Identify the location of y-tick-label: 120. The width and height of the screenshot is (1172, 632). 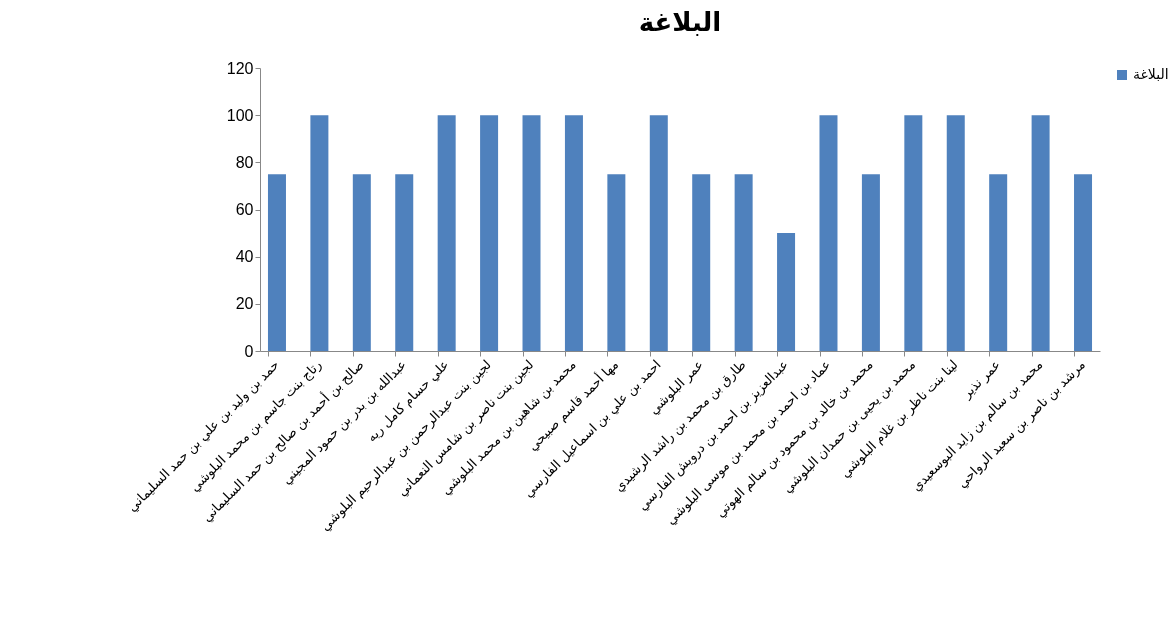
(240, 68).